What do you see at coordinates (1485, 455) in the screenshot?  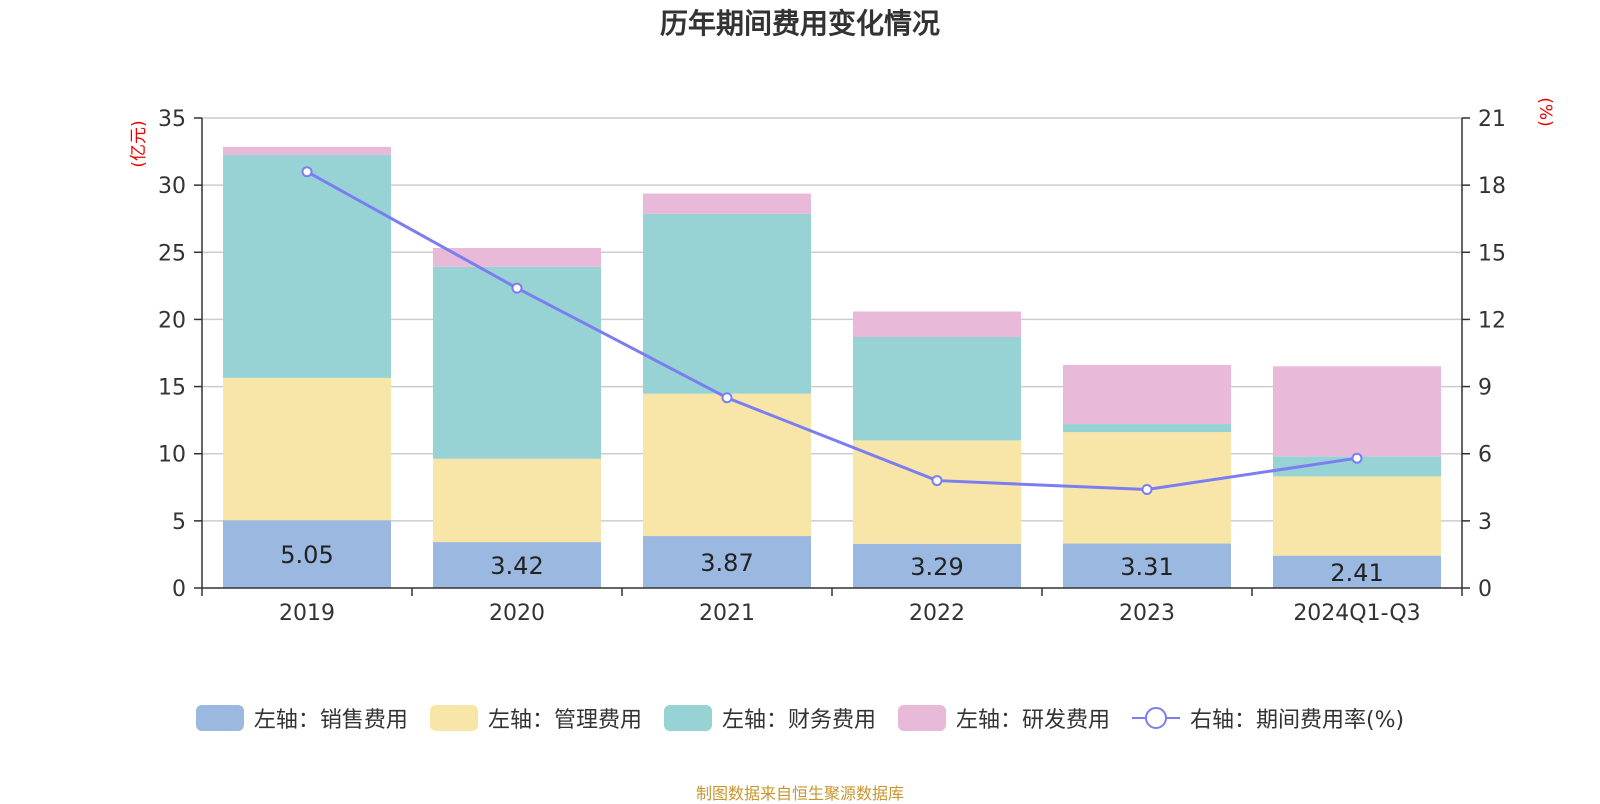 I see `right-tick-label: 6` at bounding box center [1485, 455].